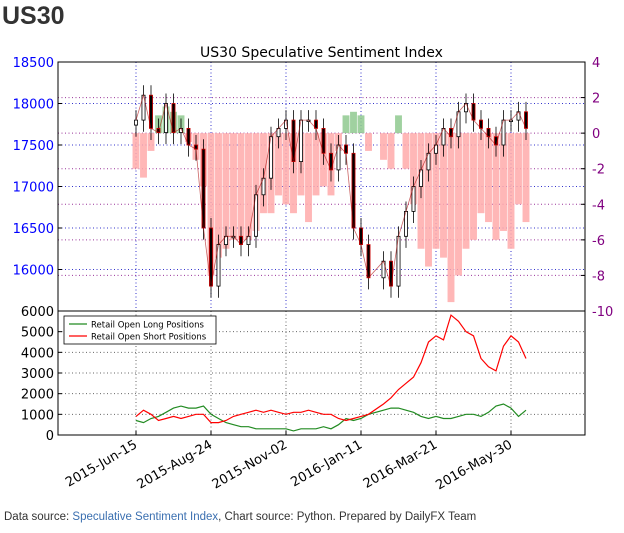 This screenshot has height=533, width=624. What do you see at coordinates (596, 134) in the screenshot?
I see `ssi-tick-label: 0` at bounding box center [596, 134].